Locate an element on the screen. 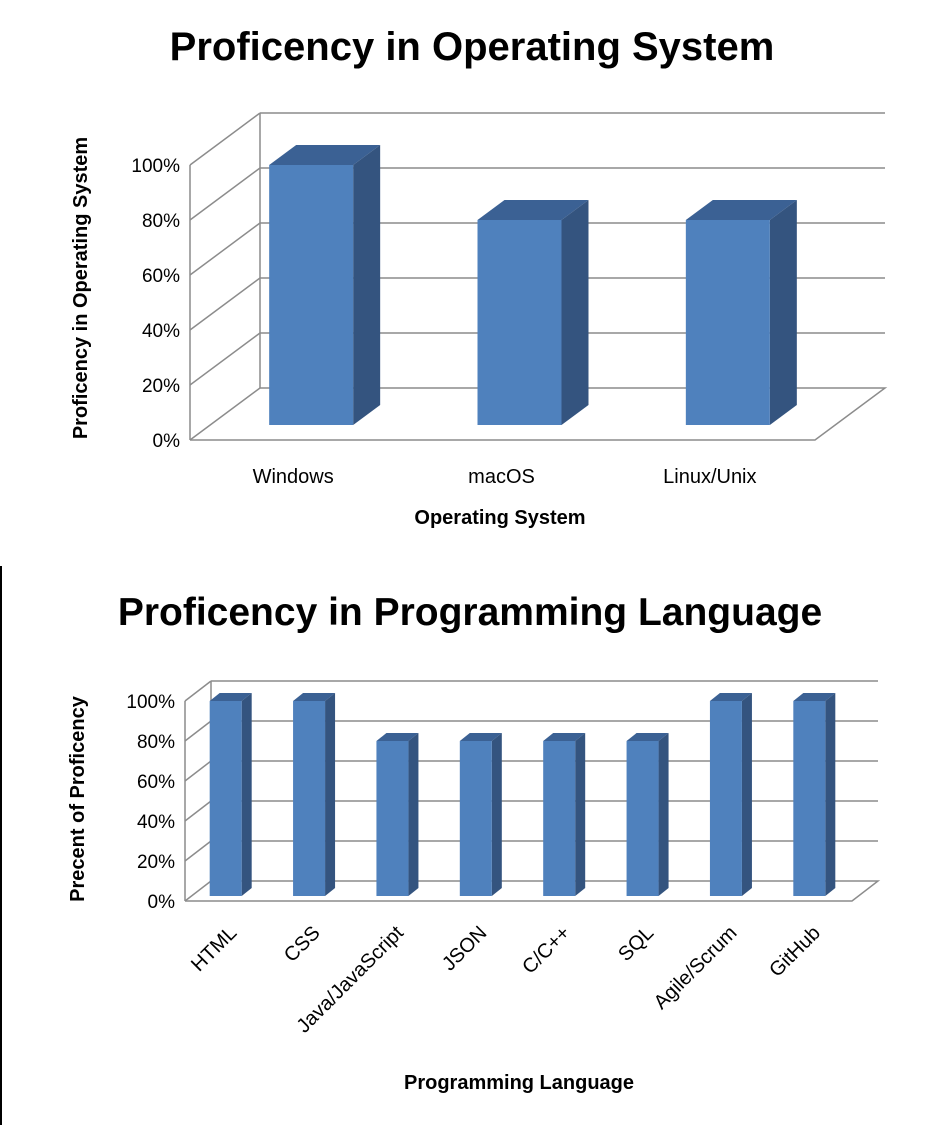 This screenshot has width=952, height=1125. floor is located at coordinates (533, 891).